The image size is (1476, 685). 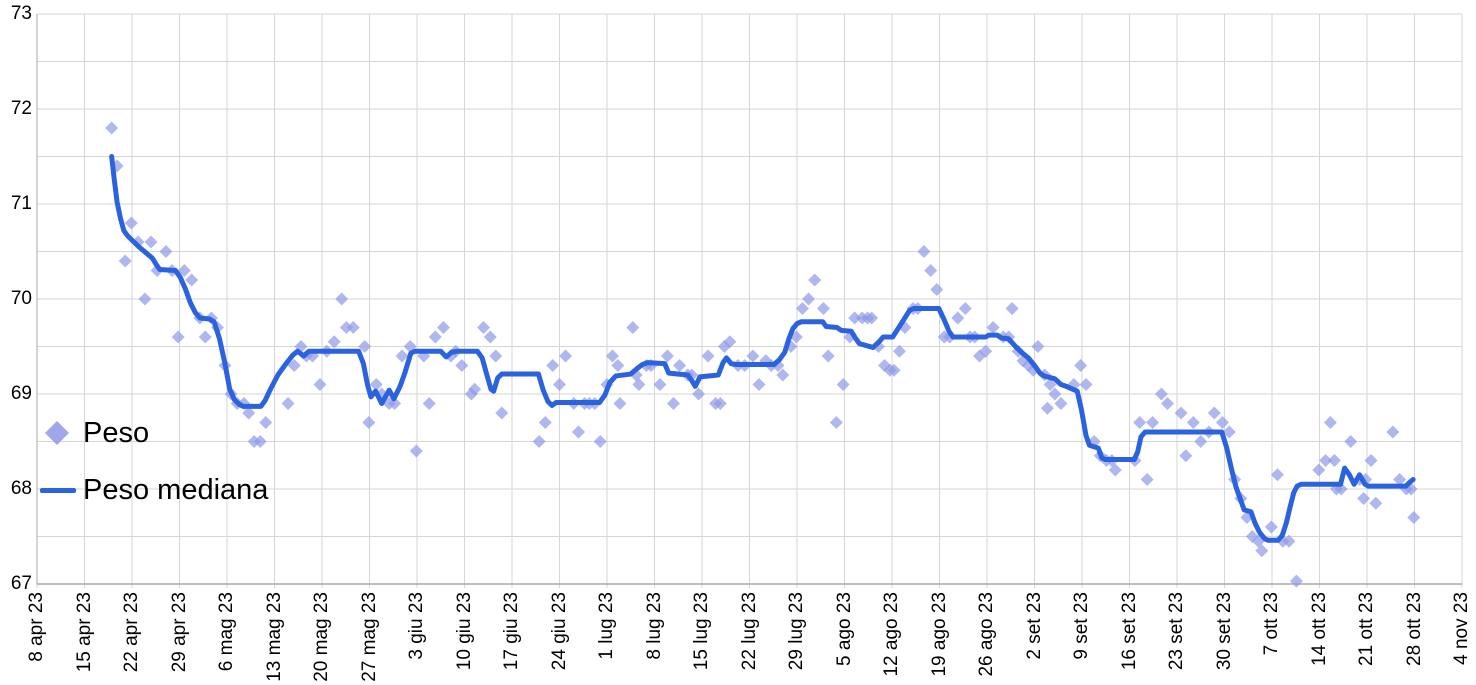 I want to click on y-tick-label: 73, so click(x=21, y=13).